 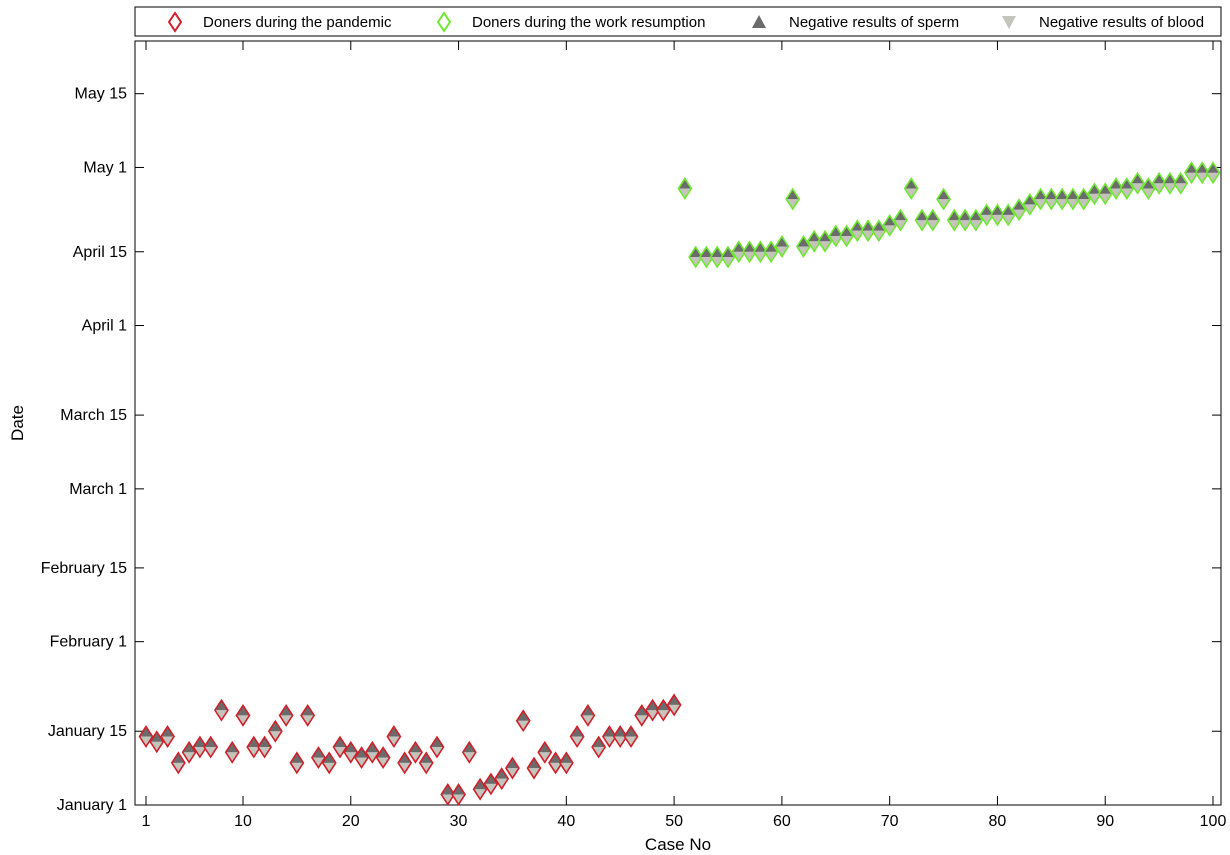 I want to click on legend-item: Negative results of sperm, so click(x=855, y=22).